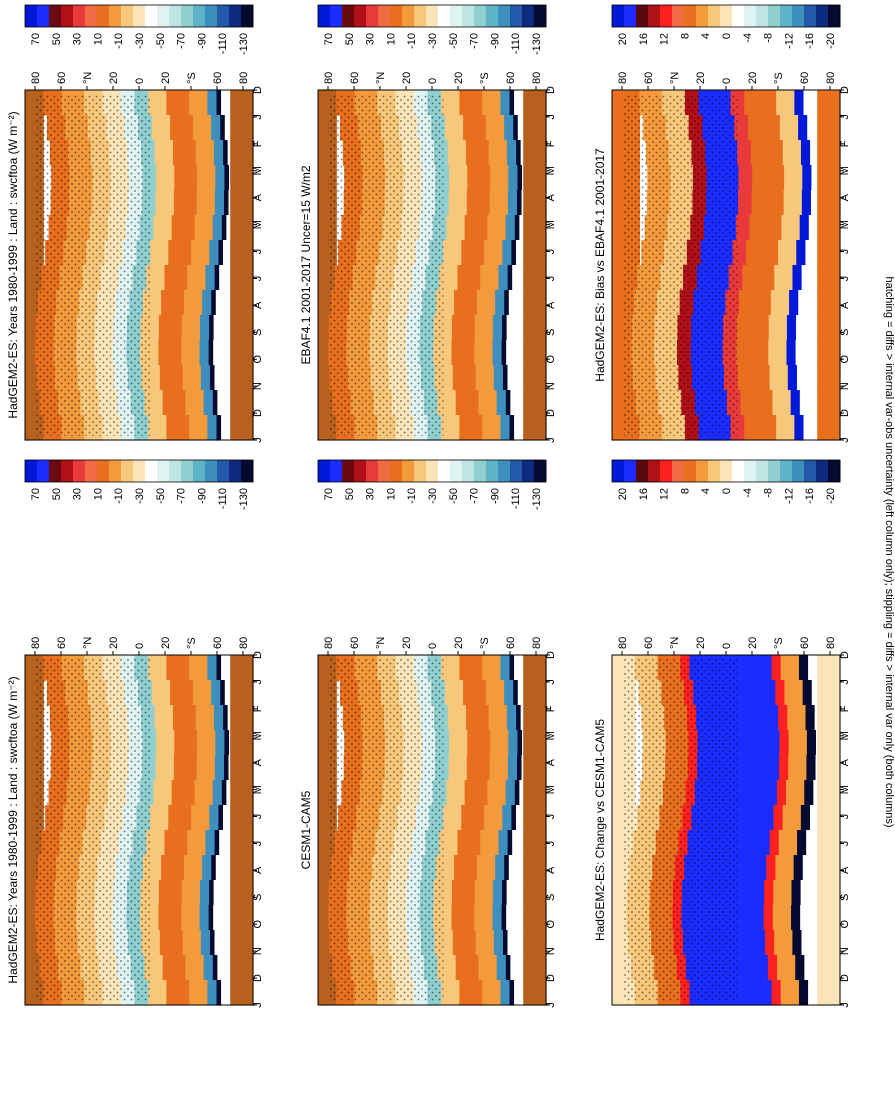  Describe the element at coordinates (845, 924) in the screenshot. I see `month-tick-label: O` at that location.